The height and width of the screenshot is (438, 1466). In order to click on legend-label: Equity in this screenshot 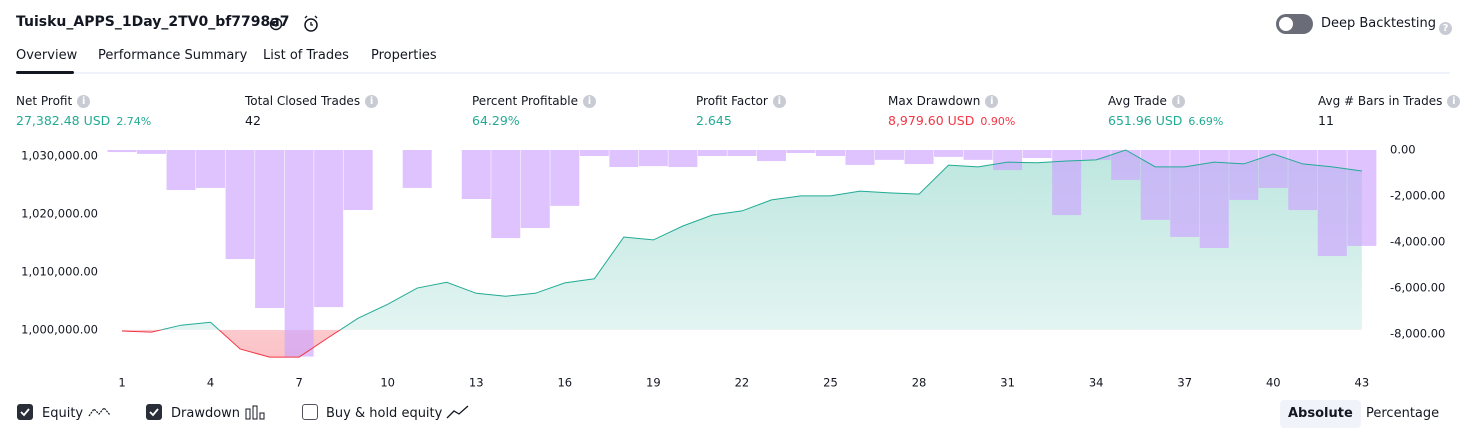, I will do `click(63, 413)`.